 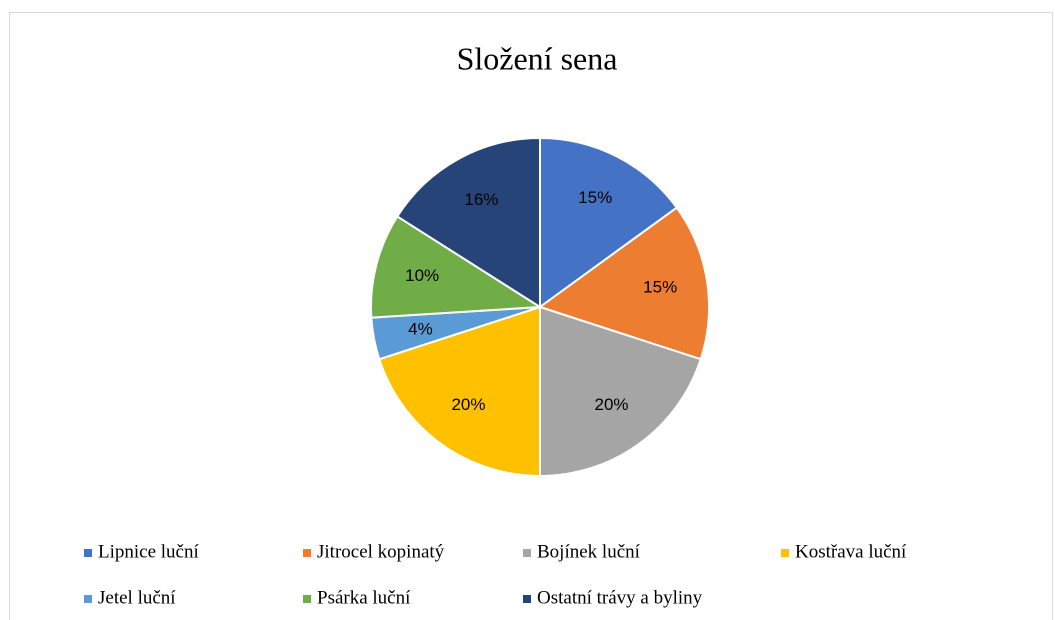 I want to click on legend-label: Kostřava luční, so click(x=851, y=551).